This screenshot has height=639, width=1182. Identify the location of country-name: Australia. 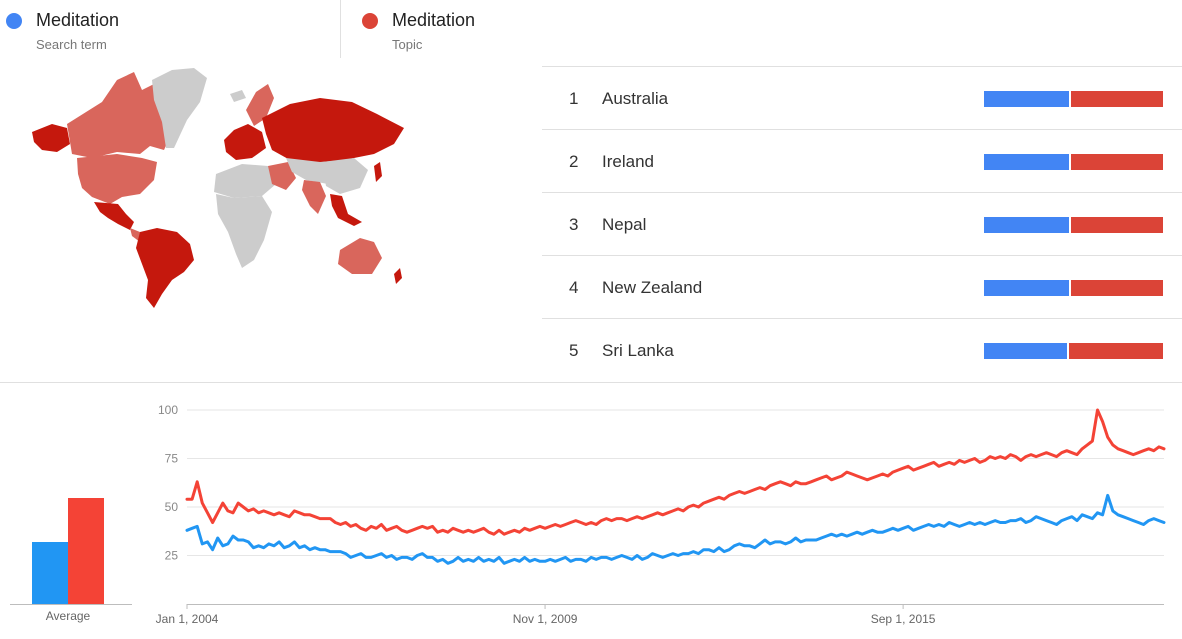
(635, 98).